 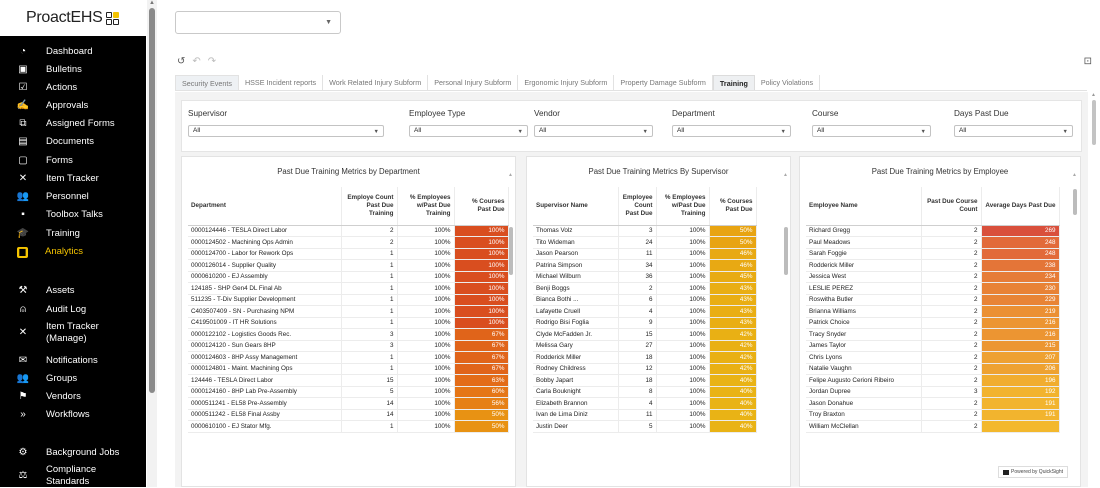 I want to click on table-row: Richard Gregg 2 269, so click(x=933, y=231).